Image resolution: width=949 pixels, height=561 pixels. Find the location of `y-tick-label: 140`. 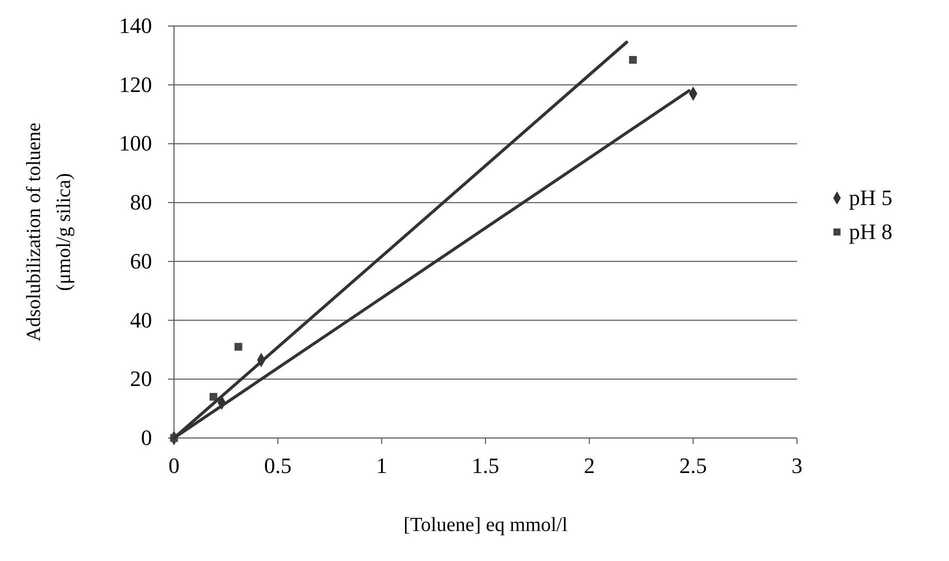

y-tick-label: 140 is located at coordinates (135, 25).